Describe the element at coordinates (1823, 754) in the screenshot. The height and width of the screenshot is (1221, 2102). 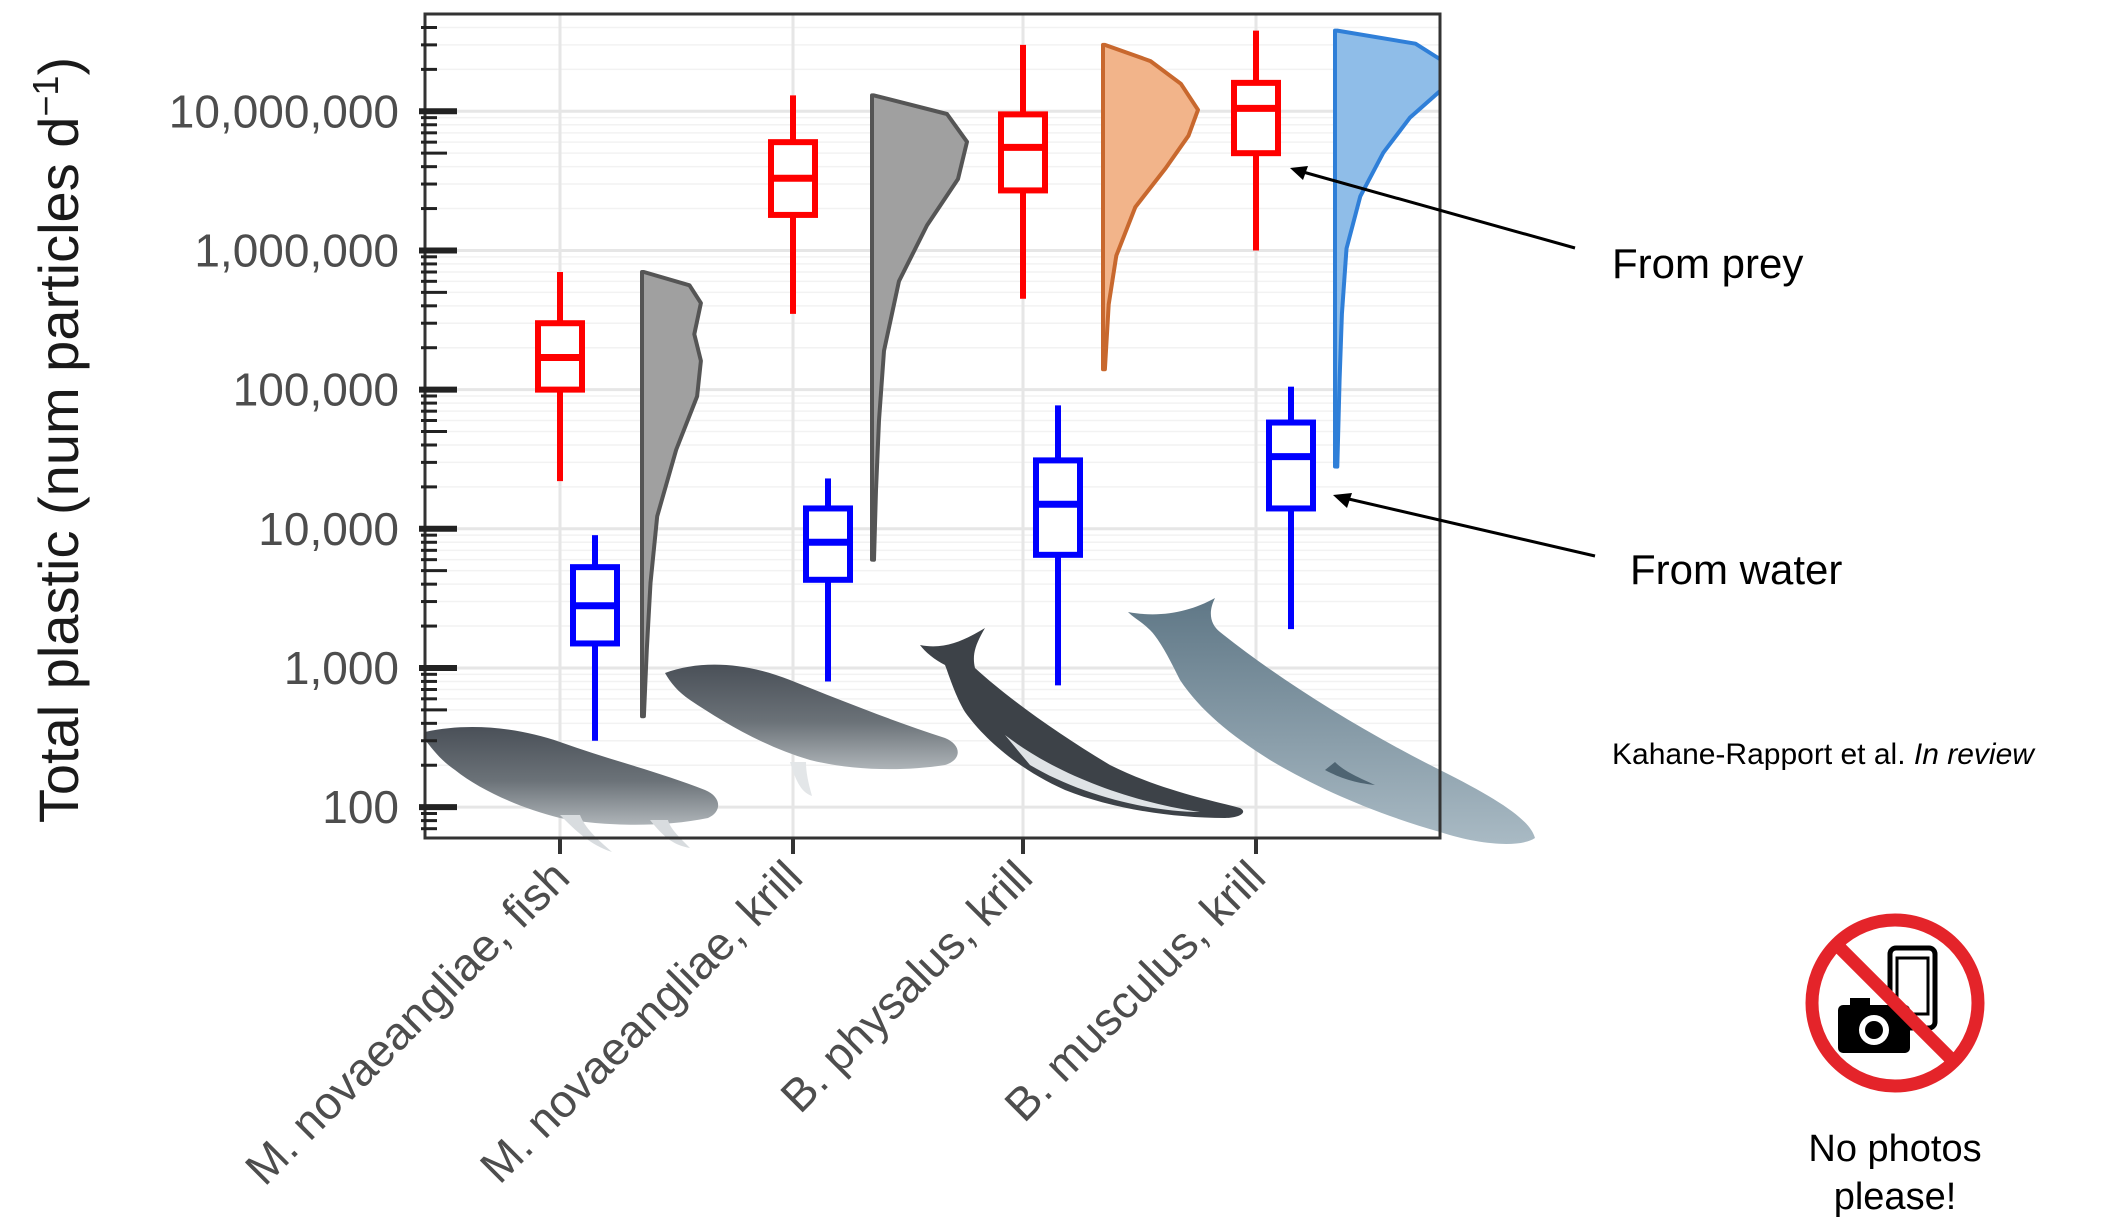
I see `citation: Kahane-Rapport et al. In review` at that location.